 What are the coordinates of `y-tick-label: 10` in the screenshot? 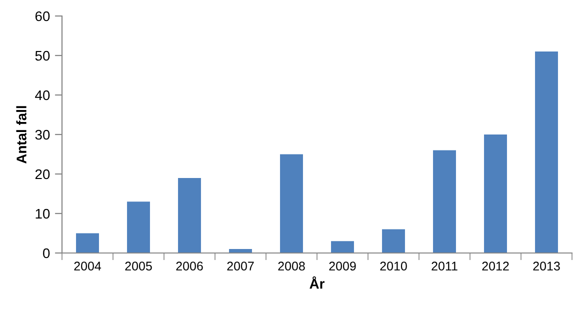 It's located at (43, 213).